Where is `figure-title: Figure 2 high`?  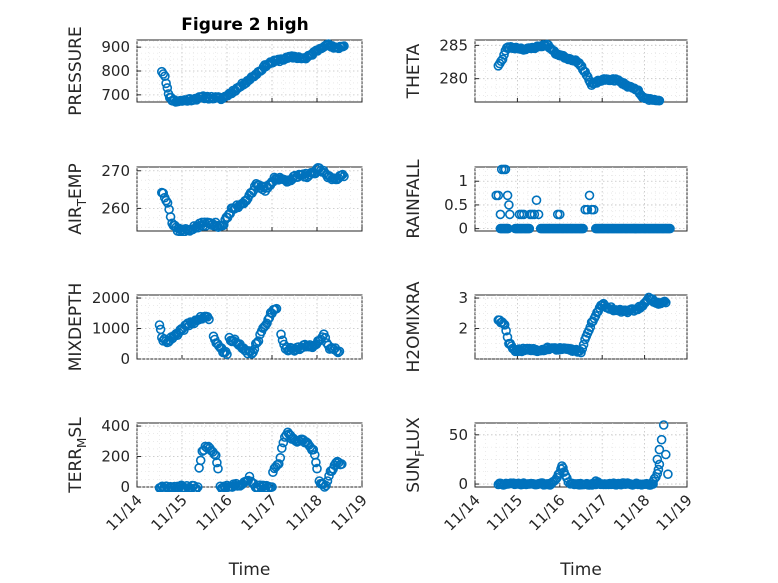 figure-title: Figure 2 high is located at coordinates (245, 25).